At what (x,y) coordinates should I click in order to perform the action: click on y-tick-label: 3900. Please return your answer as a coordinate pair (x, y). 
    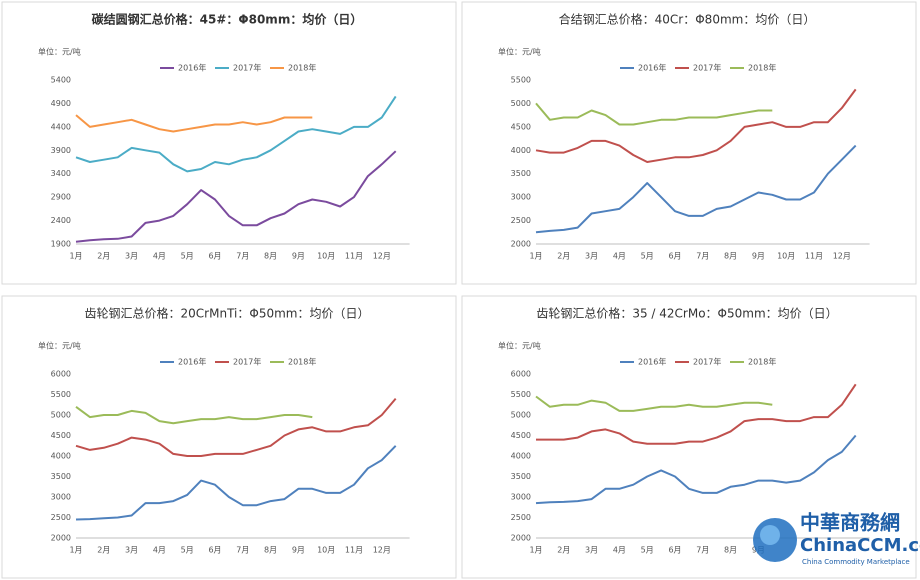
    Looking at the image, I should click on (61, 150).